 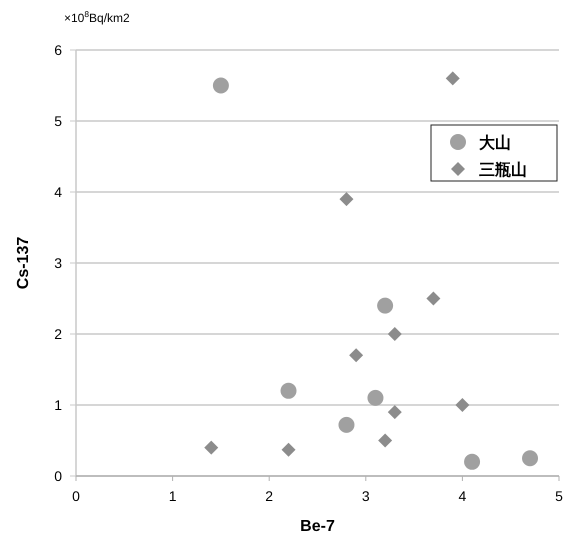 I want to click on x-axis-title: Be-7, so click(x=317, y=526).